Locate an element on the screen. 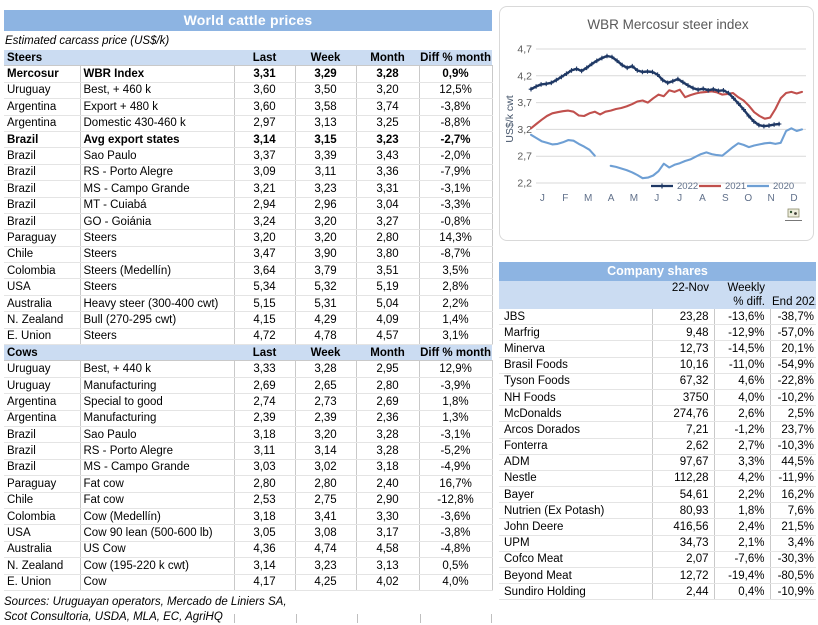 This screenshot has height=625, width=818. weekly-diff-cell: 1,8% is located at coordinates (742, 511).